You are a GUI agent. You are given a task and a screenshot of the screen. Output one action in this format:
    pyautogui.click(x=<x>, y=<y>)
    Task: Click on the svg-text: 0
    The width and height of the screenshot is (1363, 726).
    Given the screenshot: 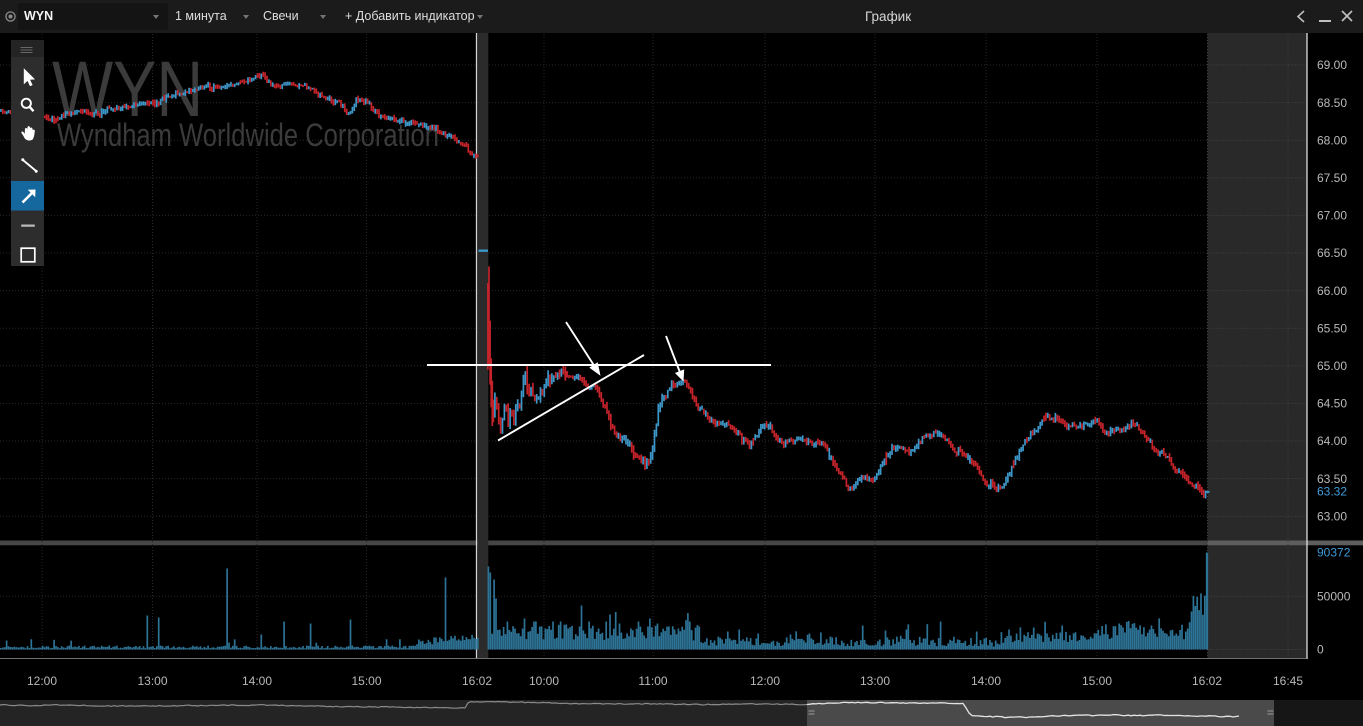 What is the action you would take?
    pyautogui.click(x=1320, y=650)
    